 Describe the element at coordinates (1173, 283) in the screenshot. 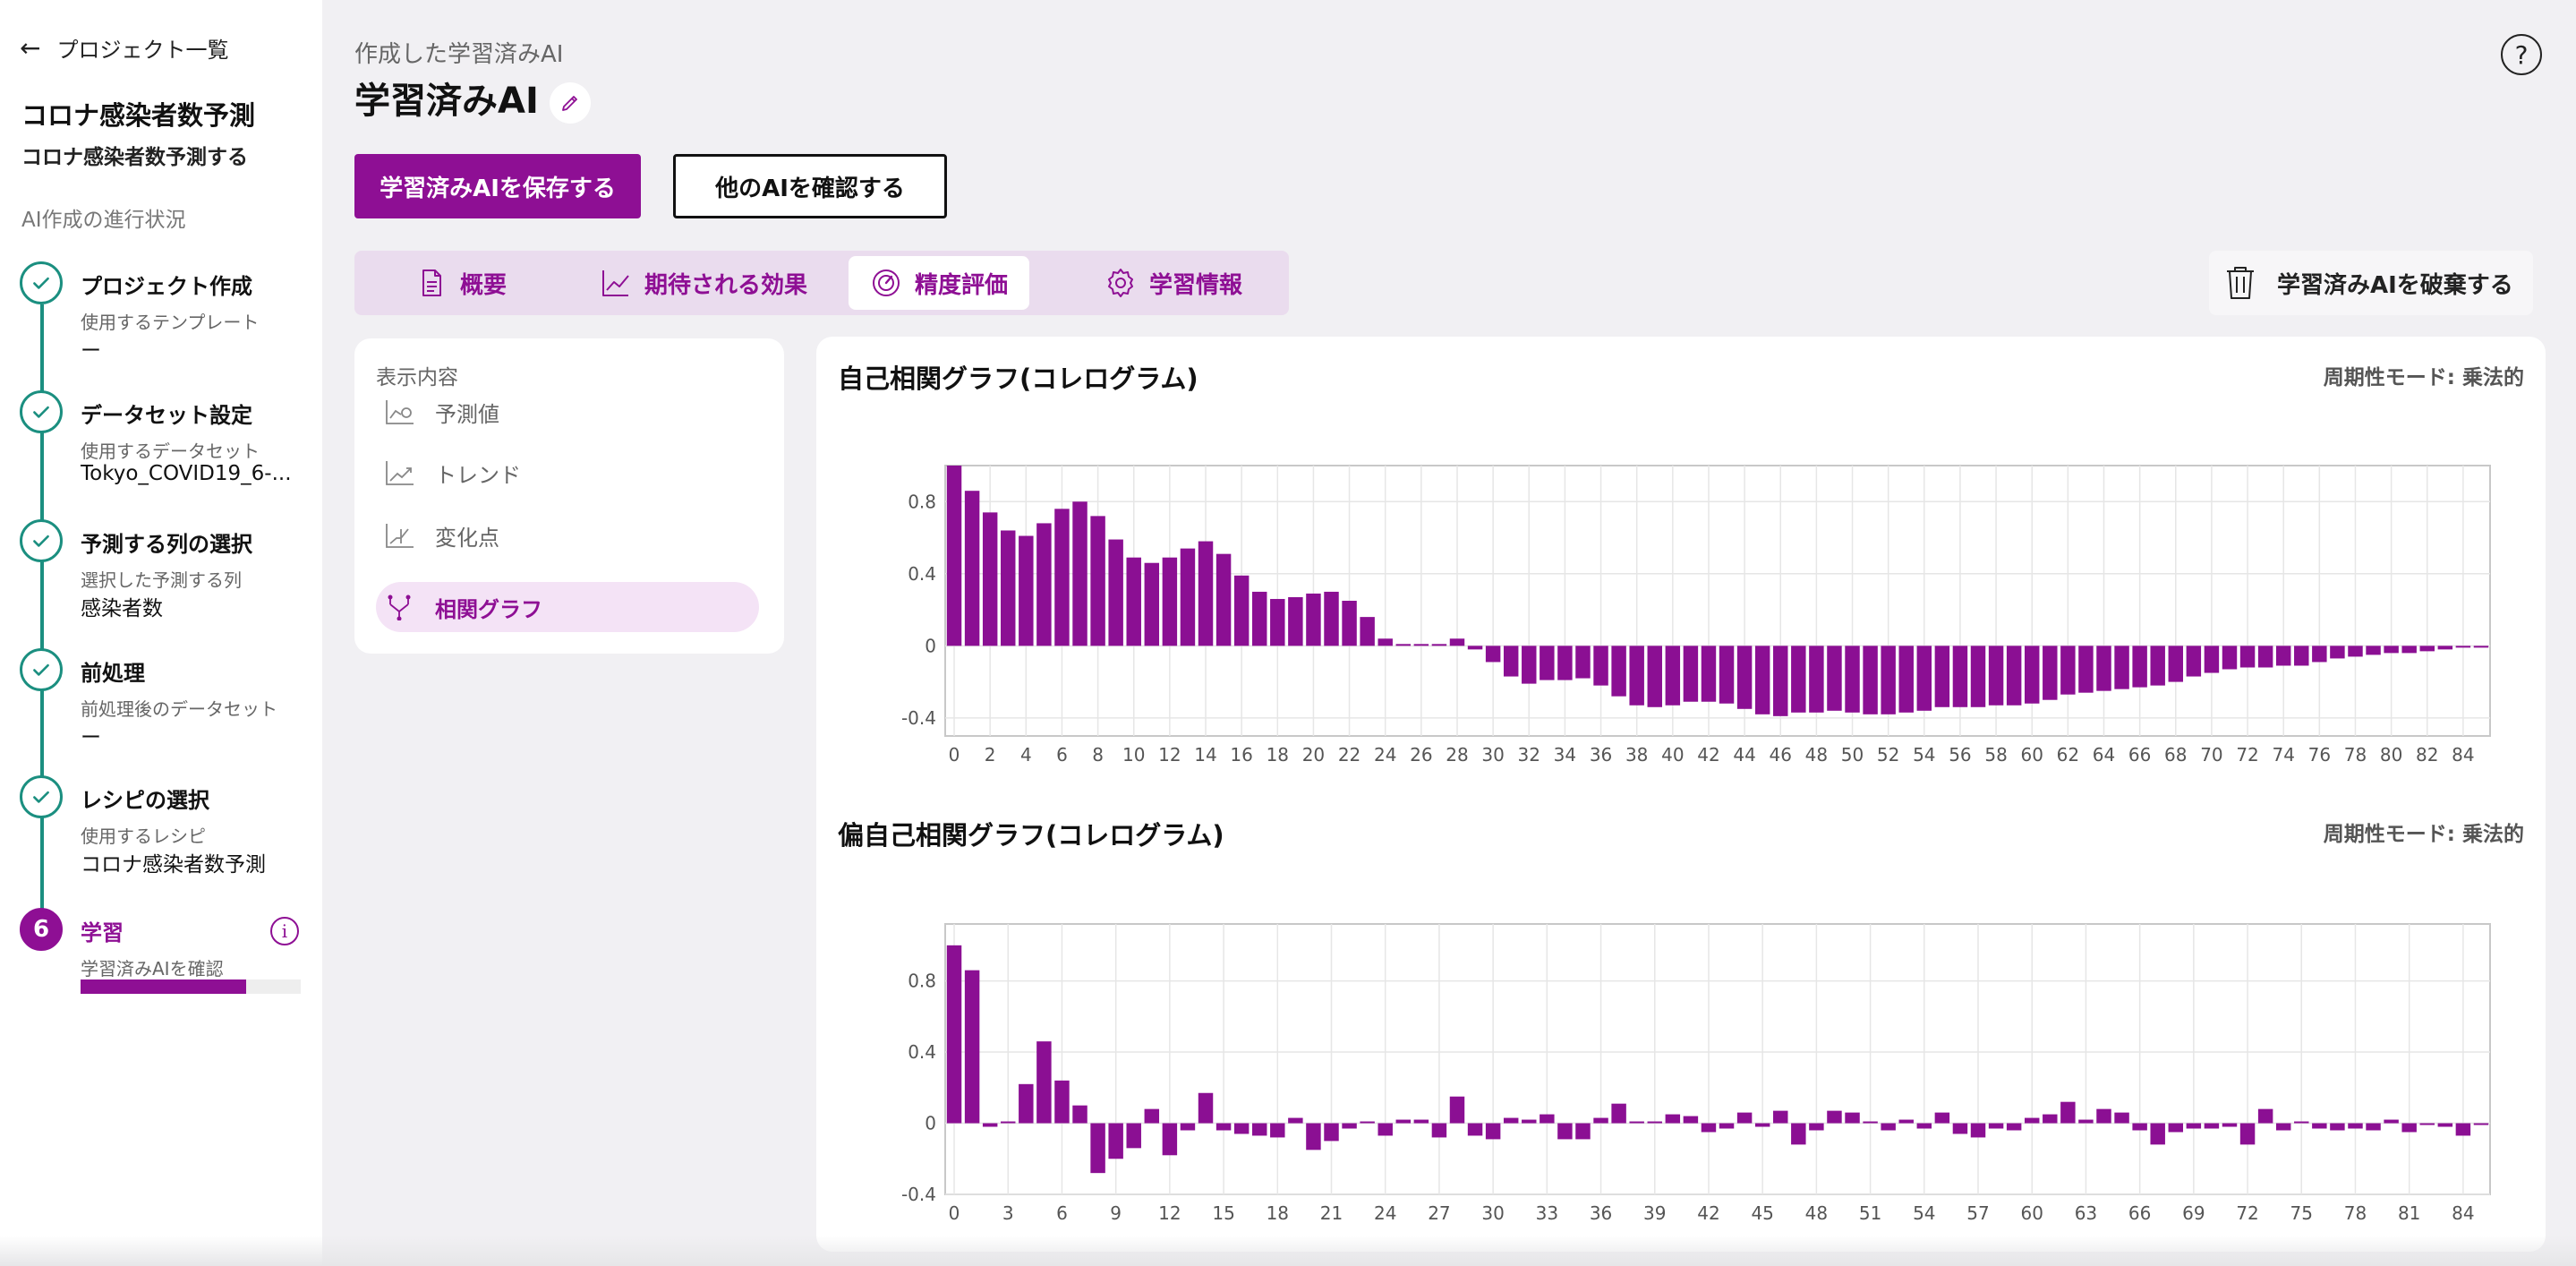

I see `tab-training-info: 学習情報` at that location.